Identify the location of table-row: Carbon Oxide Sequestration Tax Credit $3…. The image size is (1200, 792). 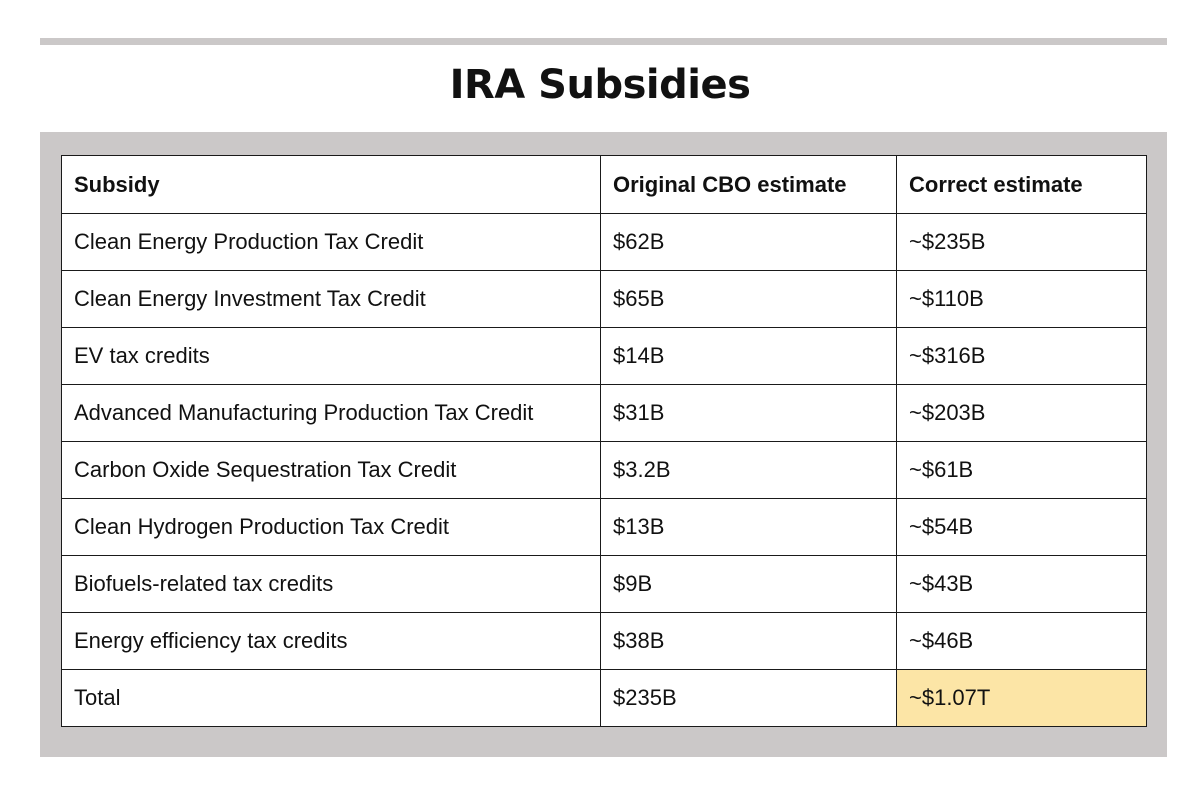
(604, 470).